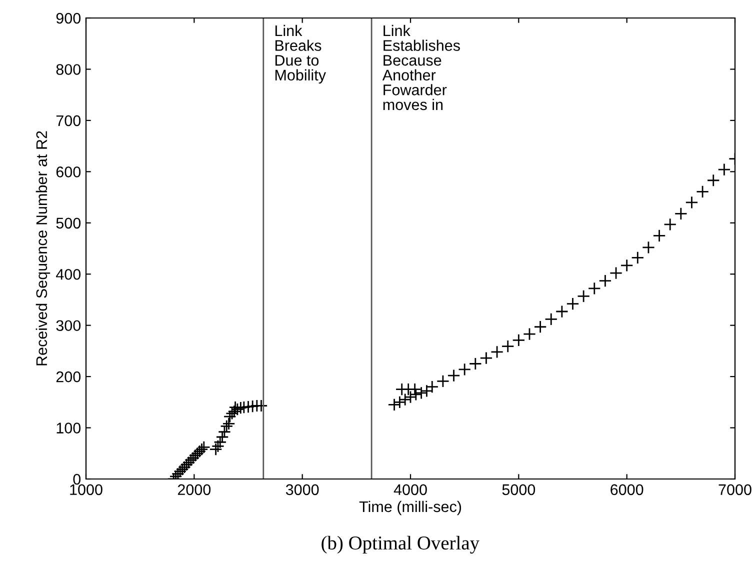  Describe the element at coordinates (68, 376) in the screenshot. I see `y-tick-label: 200` at that location.